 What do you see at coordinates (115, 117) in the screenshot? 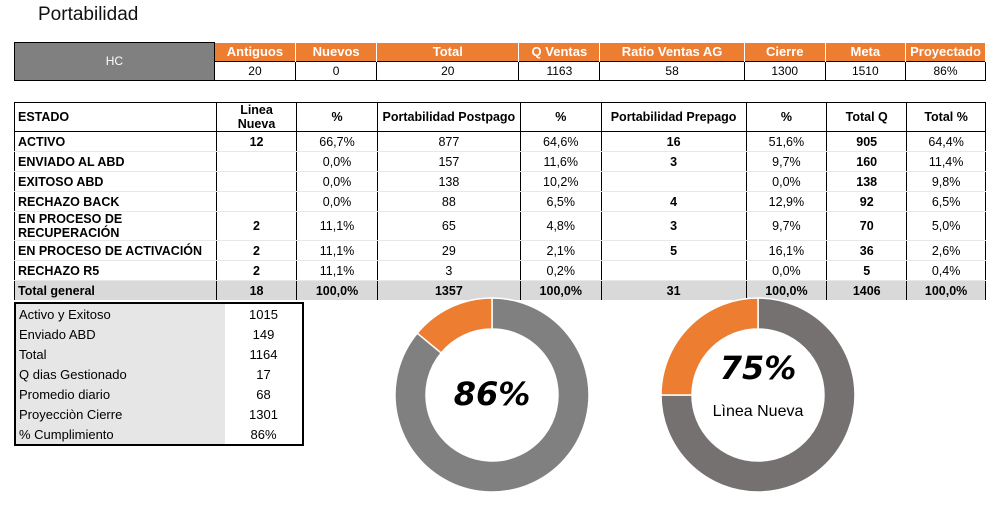
I see `status-header-estado: ESTADO` at bounding box center [115, 117].